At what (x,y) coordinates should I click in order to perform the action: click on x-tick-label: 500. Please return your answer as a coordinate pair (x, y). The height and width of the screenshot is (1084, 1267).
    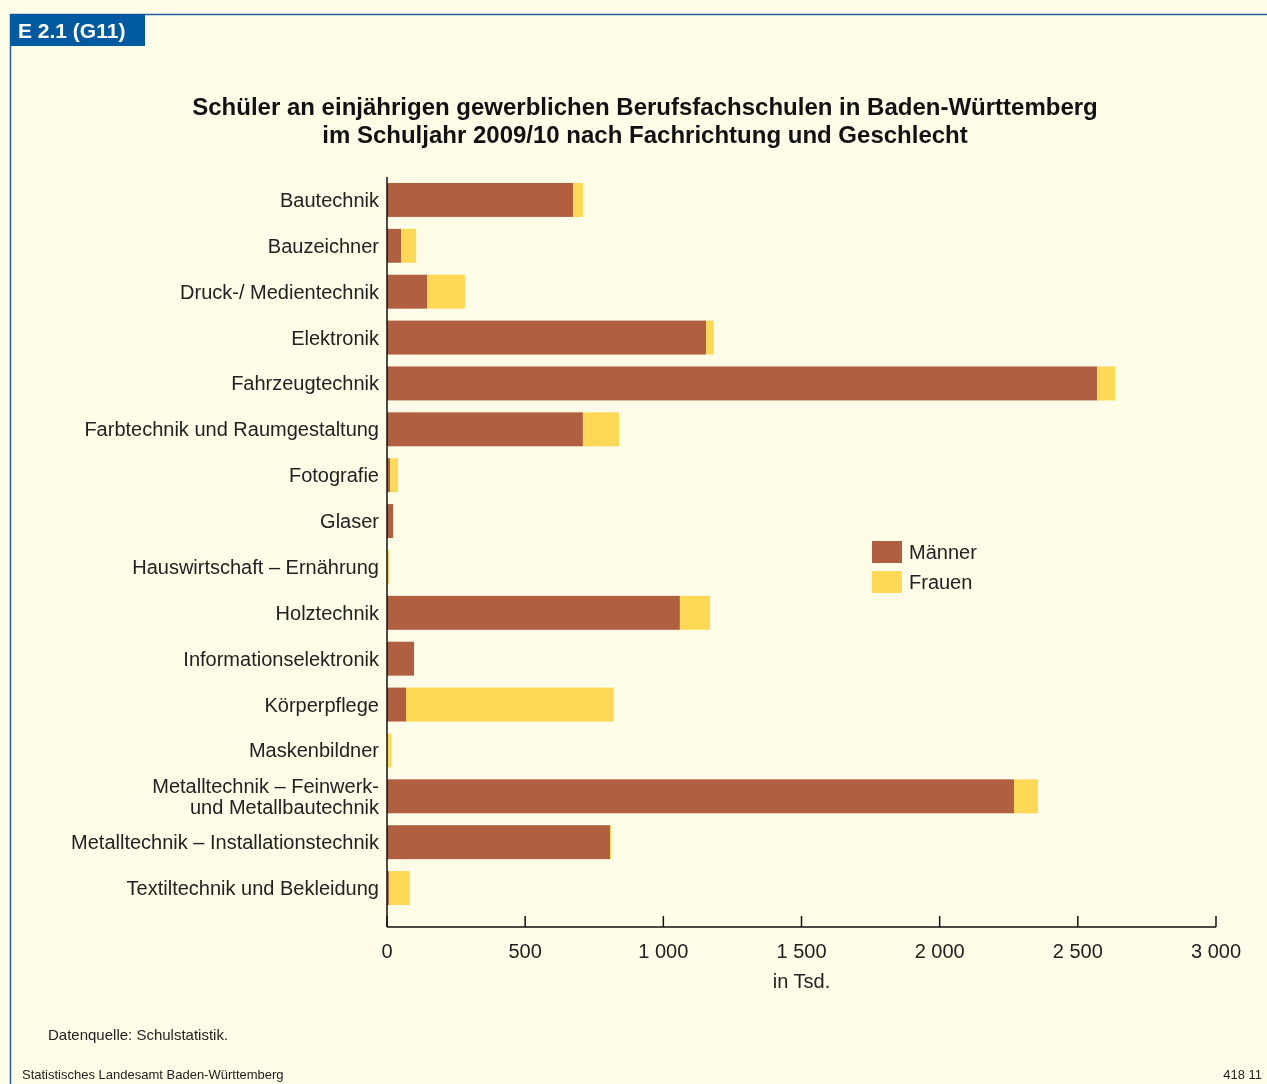
    Looking at the image, I should click on (525, 951).